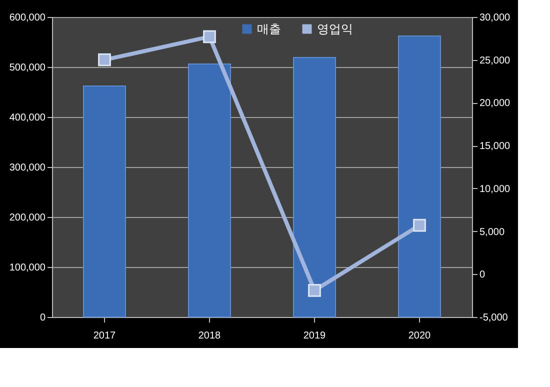 The width and height of the screenshot is (550, 387). I want to click on y-tick-label: 300,000, so click(27, 168).